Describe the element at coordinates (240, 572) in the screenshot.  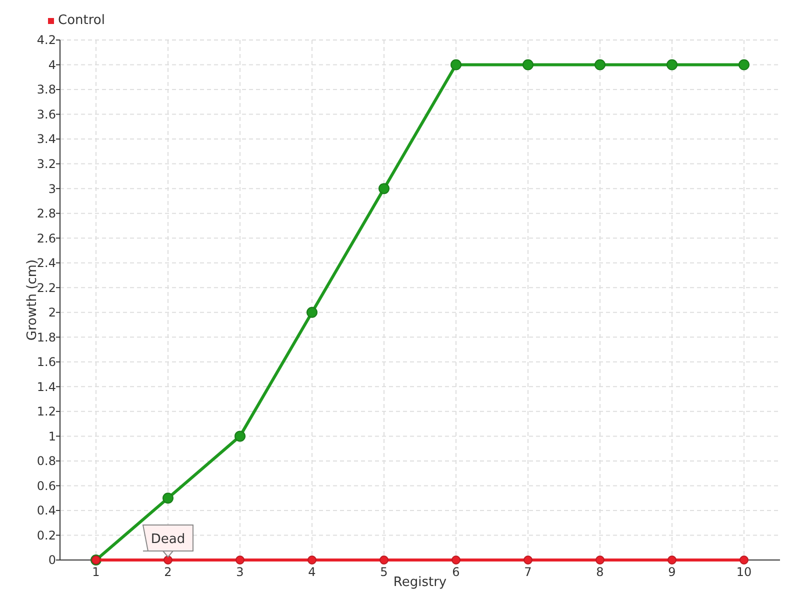
I see `x-tick-label: 3` at that location.